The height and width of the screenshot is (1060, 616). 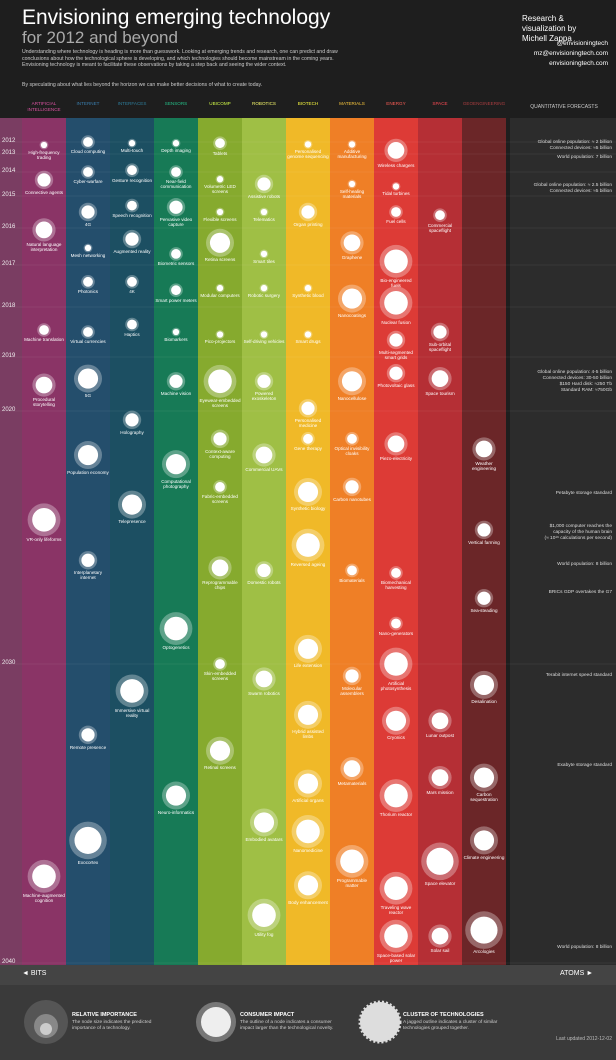 I want to click on node-label: Optogenetics, so click(x=176, y=648).